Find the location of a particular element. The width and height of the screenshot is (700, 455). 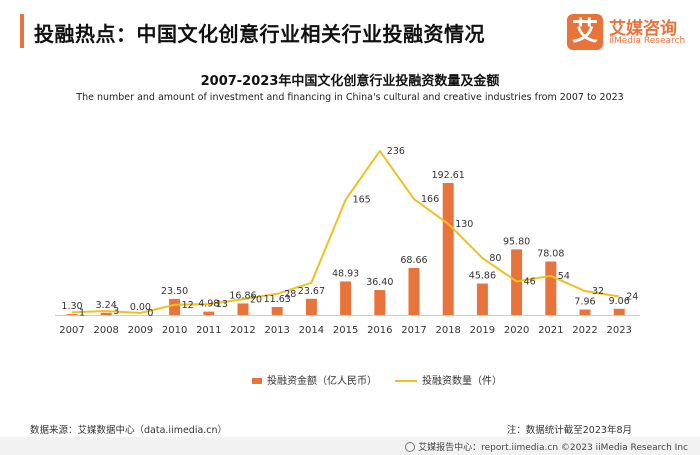

x-tick-2011: 2011 is located at coordinates (208, 330).